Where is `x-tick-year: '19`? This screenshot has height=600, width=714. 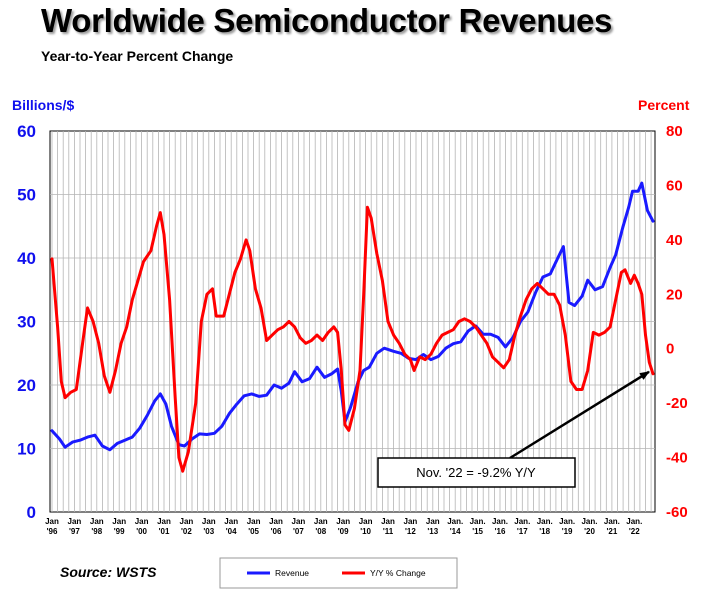
x-tick-year: '19 is located at coordinates (567, 531).